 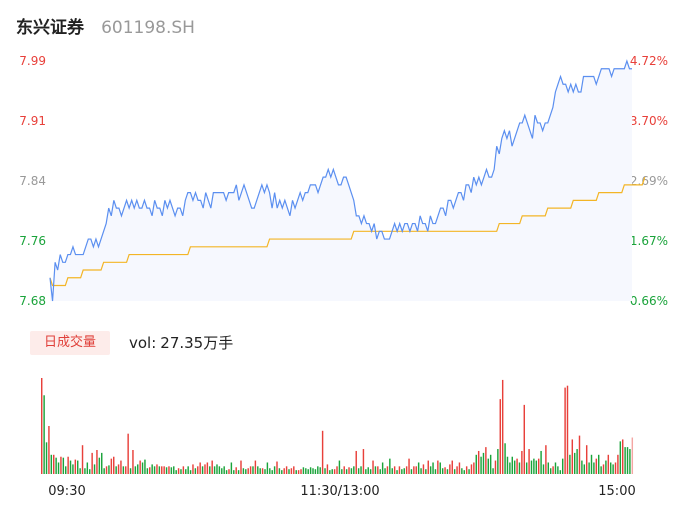 What do you see at coordinates (70, 343) in the screenshot?
I see `volume-tab: 日成交量` at bounding box center [70, 343].